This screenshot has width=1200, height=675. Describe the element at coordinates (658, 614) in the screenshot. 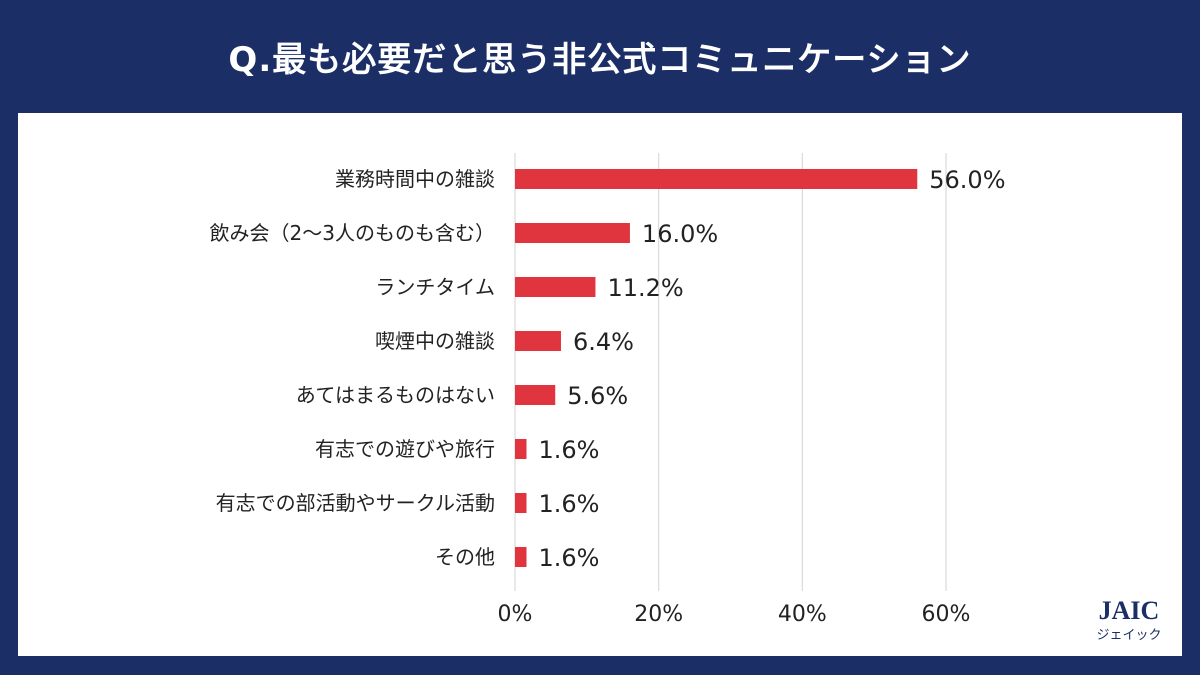

I see `x-tick-label: 20%` at that location.